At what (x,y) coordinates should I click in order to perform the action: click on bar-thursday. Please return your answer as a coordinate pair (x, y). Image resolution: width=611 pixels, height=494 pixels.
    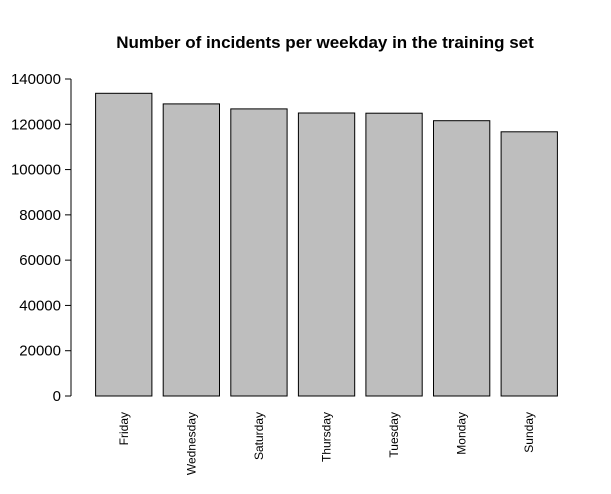
    Looking at the image, I should click on (326, 254).